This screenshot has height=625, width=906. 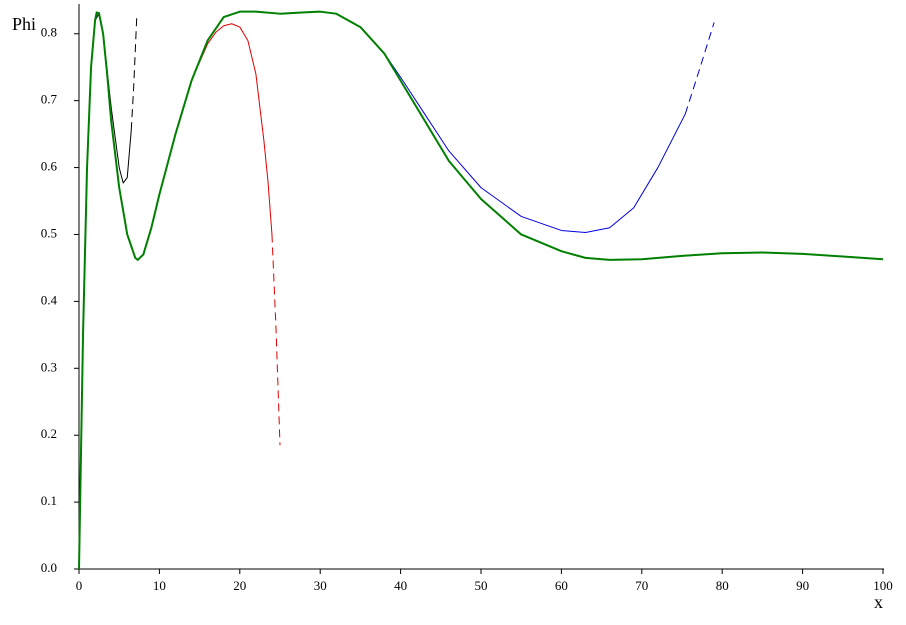 What do you see at coordinates (79, 585) in the screenshot?
I see `x-tick-label: 0` at bounding box center [79, 585].